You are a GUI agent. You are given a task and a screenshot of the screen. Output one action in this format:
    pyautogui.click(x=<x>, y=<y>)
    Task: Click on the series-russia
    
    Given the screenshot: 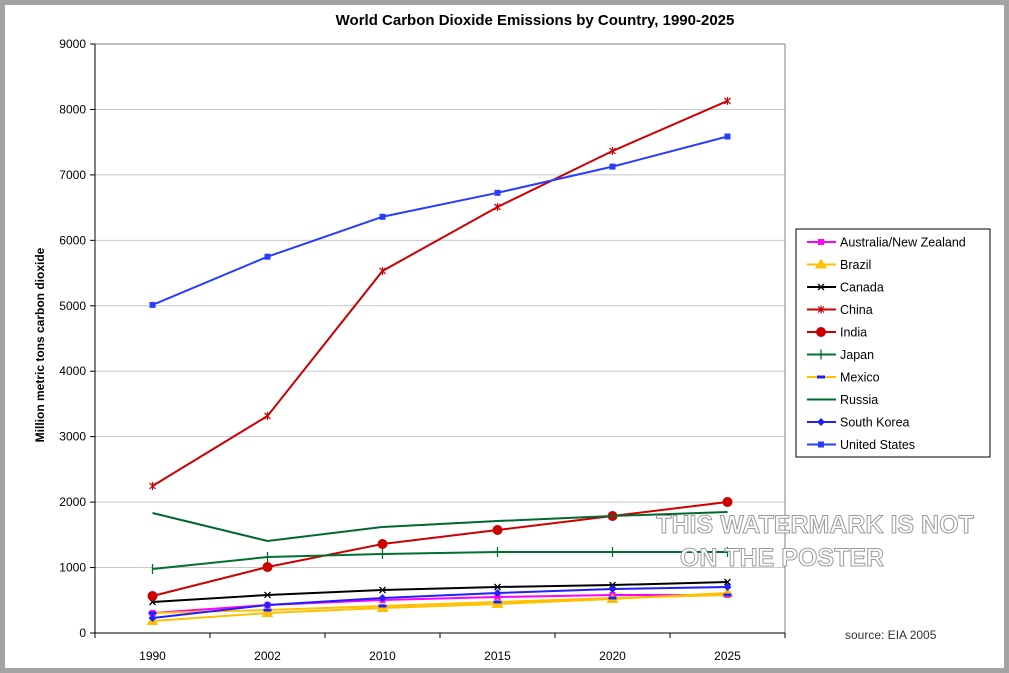 What is the action you would take?
    pyautogui.click(x=440, y=526)
    